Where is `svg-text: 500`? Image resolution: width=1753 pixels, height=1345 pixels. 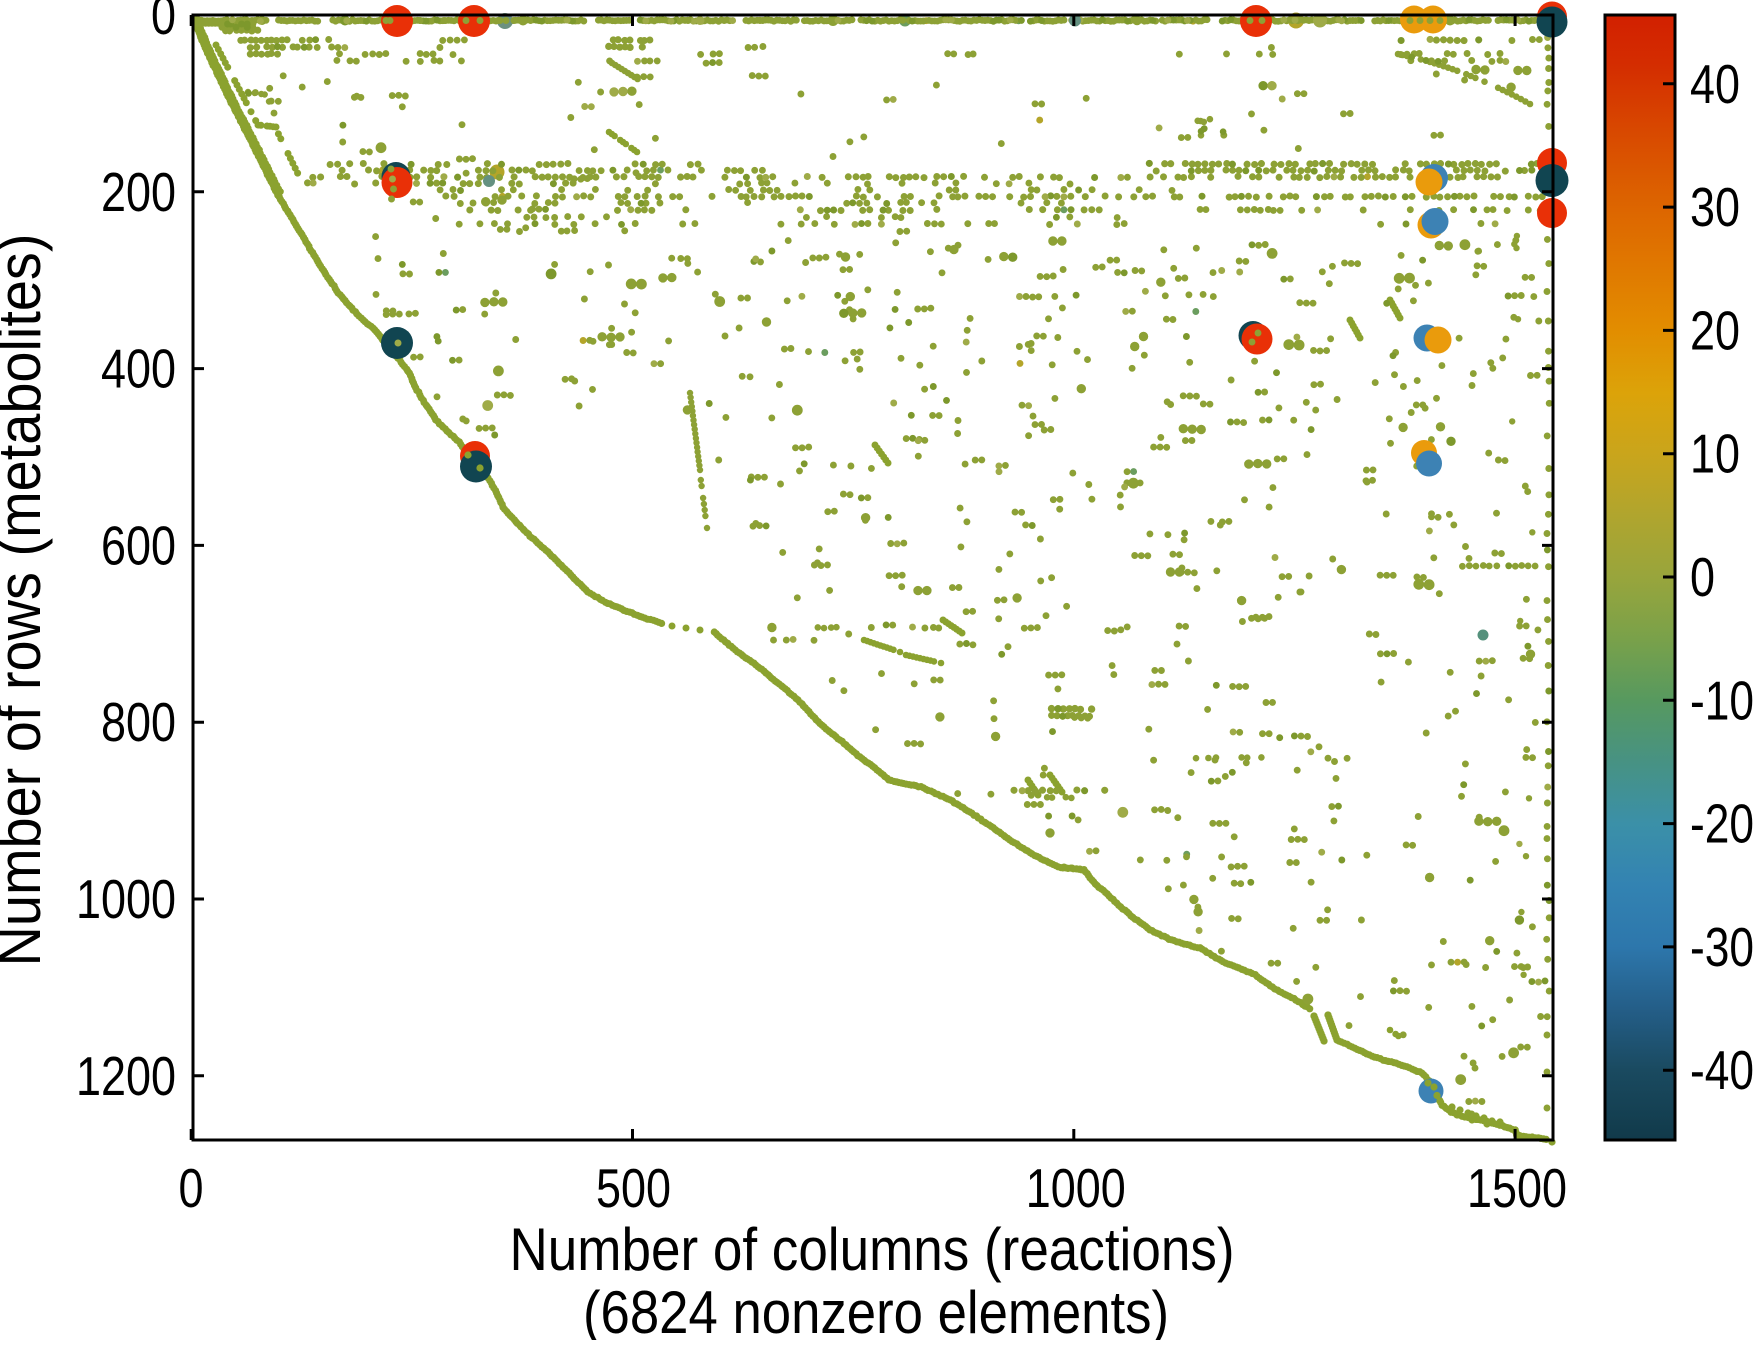 svg-text: 500 is located at coordinates (633, 1188).